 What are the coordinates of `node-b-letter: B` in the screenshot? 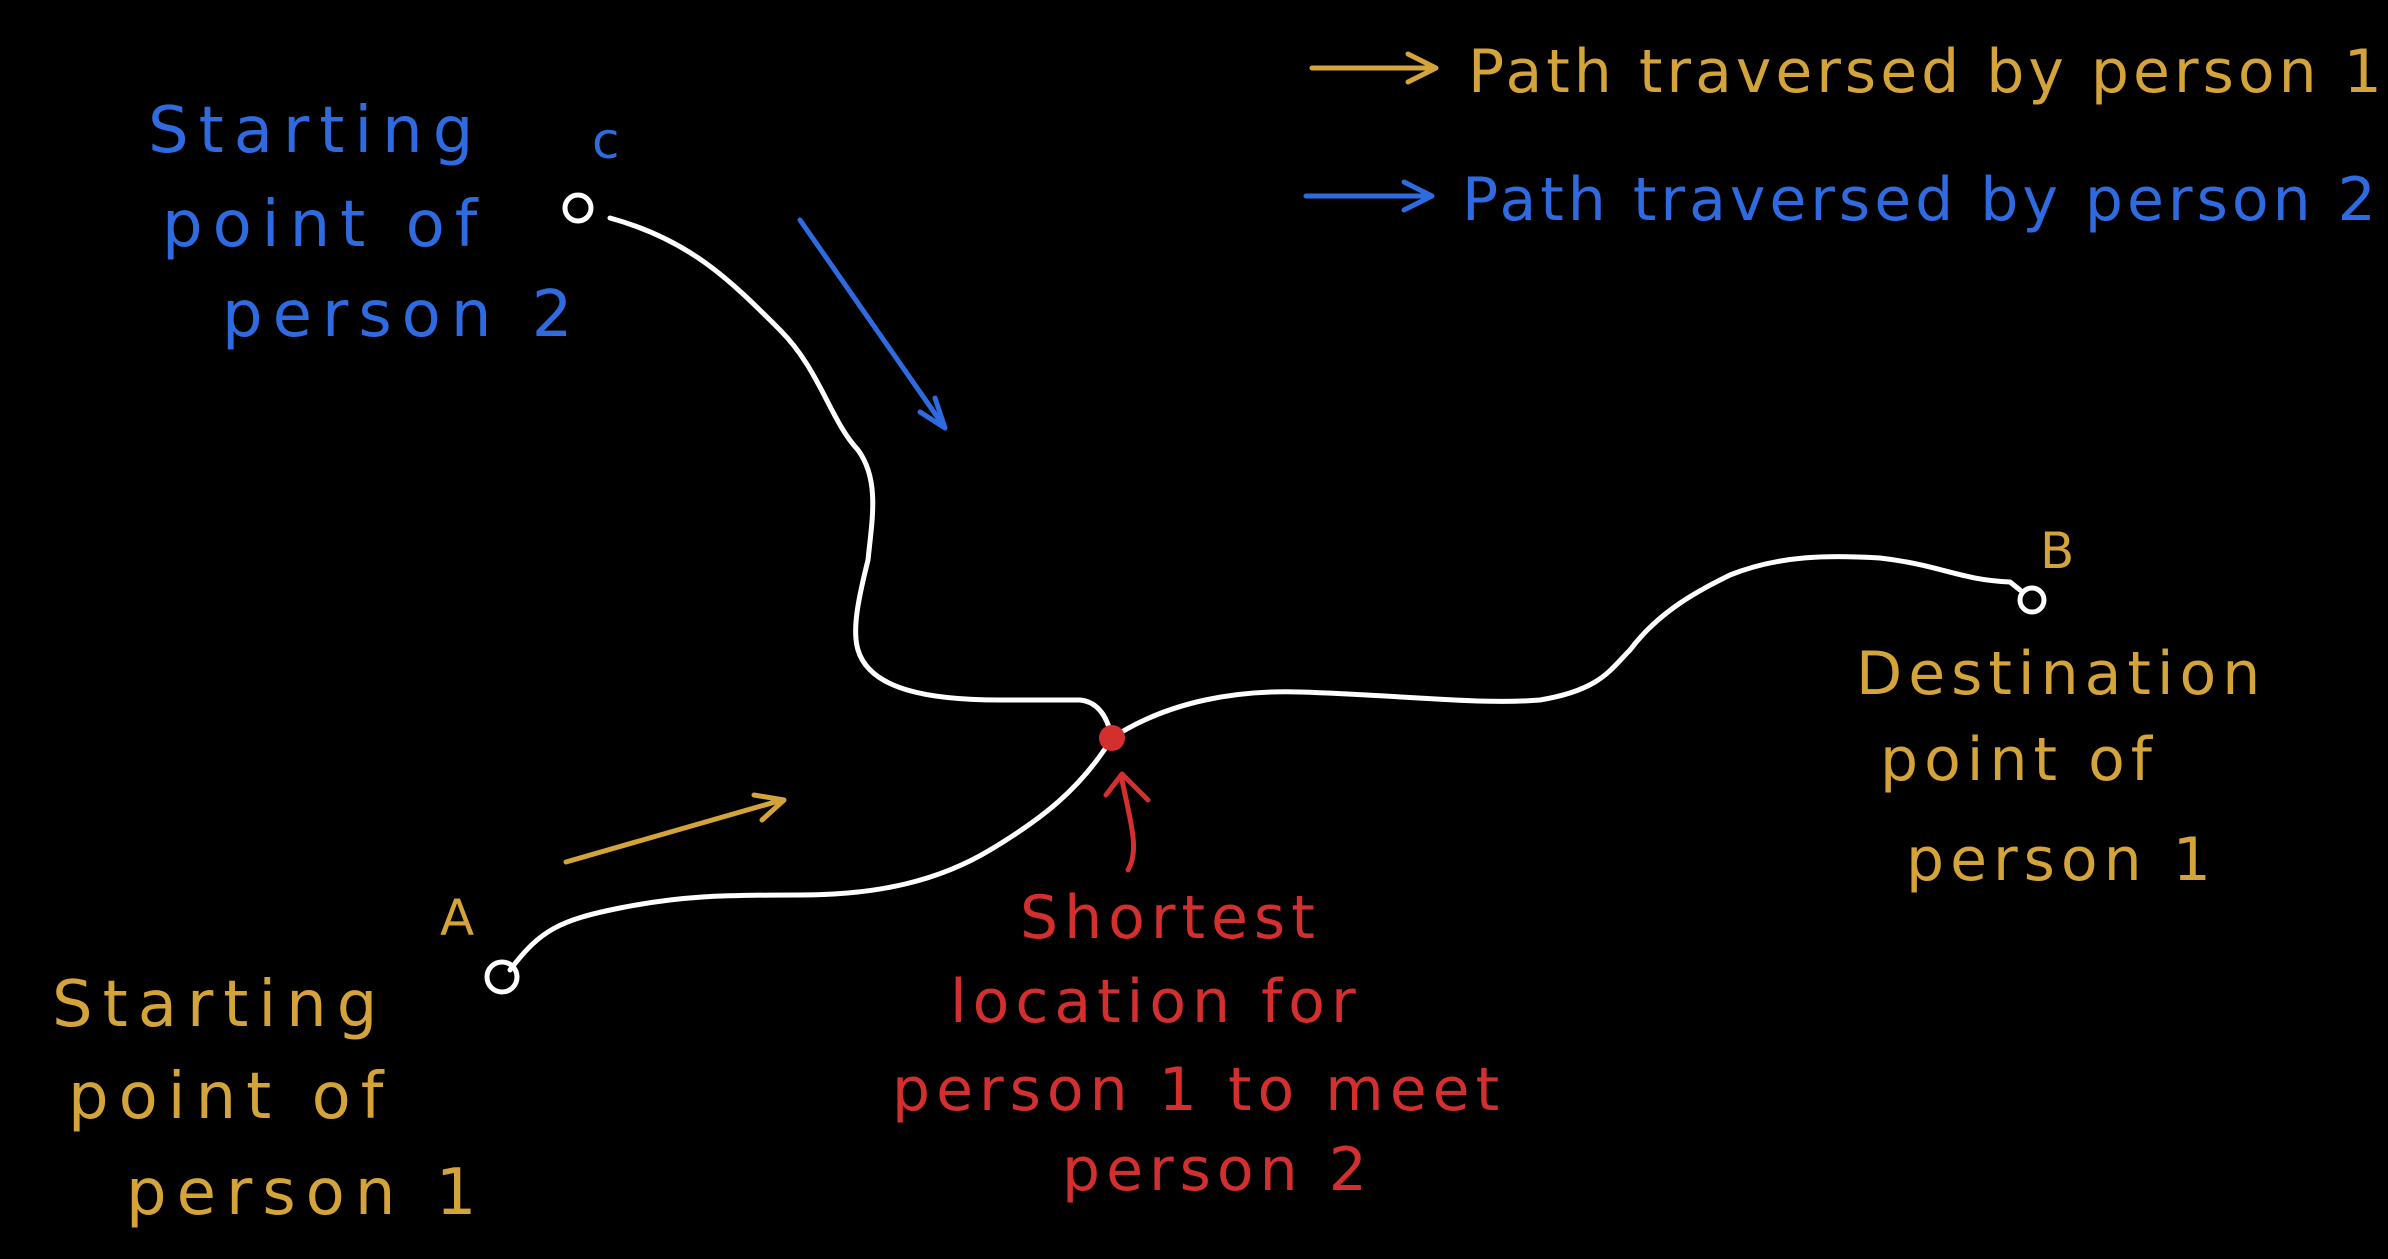 It's located at (2057, 551).